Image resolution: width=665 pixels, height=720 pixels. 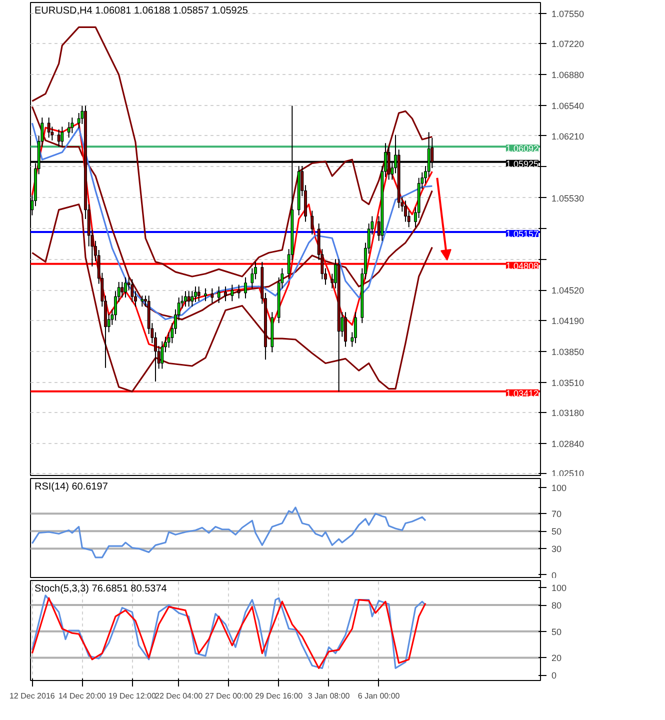 What do you see at coordinates (568, 75) in the screenshot?
I see `y-tick-label: 1.06880` at bounding box center [568, 75].